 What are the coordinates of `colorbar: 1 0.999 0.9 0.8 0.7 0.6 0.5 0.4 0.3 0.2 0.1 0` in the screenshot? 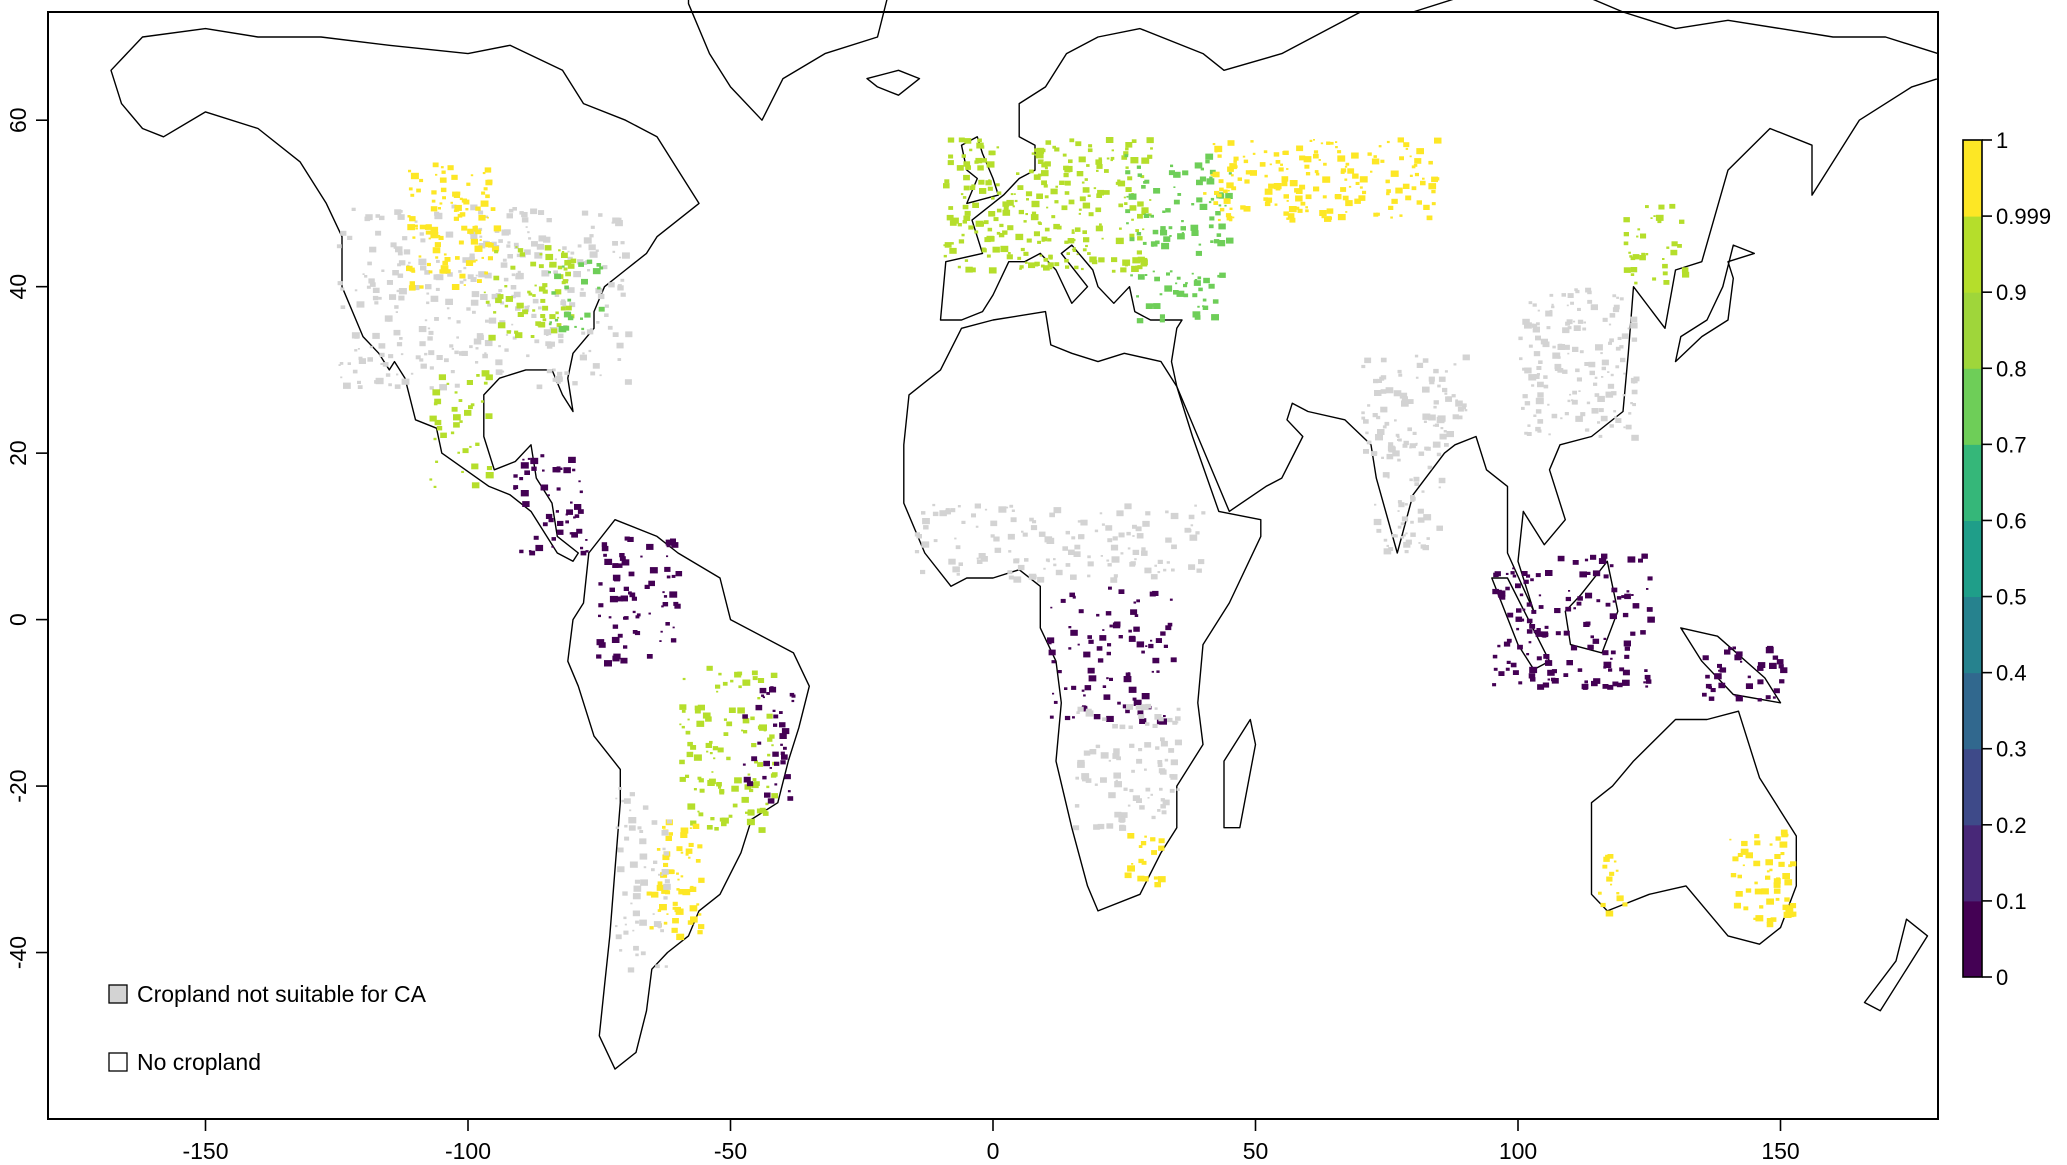 It's located at (2006, 559).